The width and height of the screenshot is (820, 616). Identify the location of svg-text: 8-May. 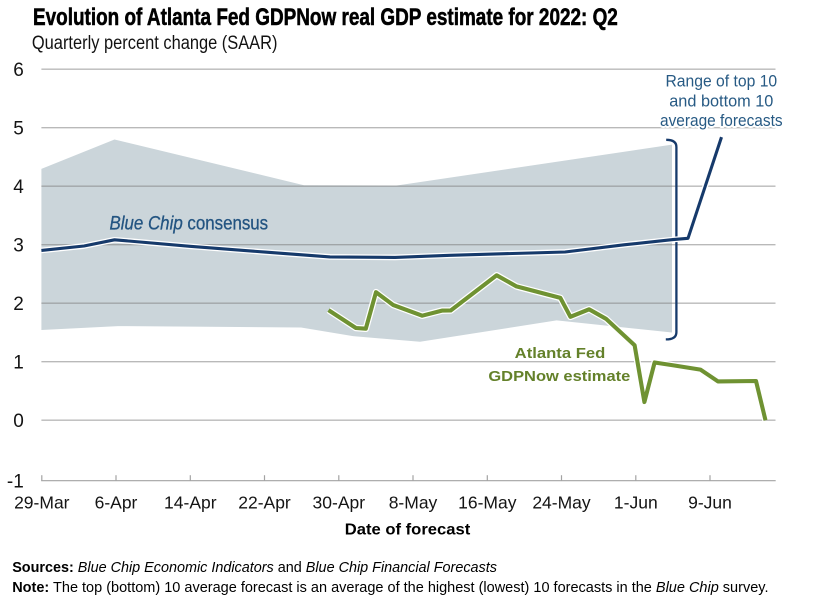
(413, 503).